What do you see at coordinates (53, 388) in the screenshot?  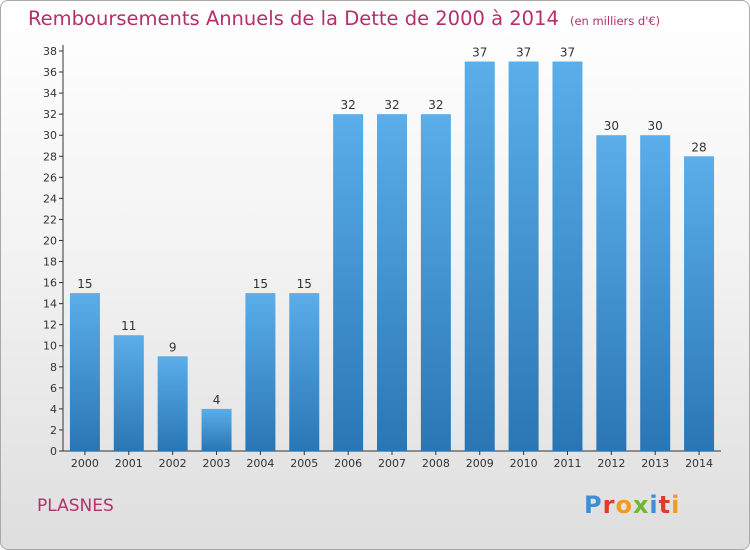 I see `y-tick-label: 6` at bounding box center [53, 388].